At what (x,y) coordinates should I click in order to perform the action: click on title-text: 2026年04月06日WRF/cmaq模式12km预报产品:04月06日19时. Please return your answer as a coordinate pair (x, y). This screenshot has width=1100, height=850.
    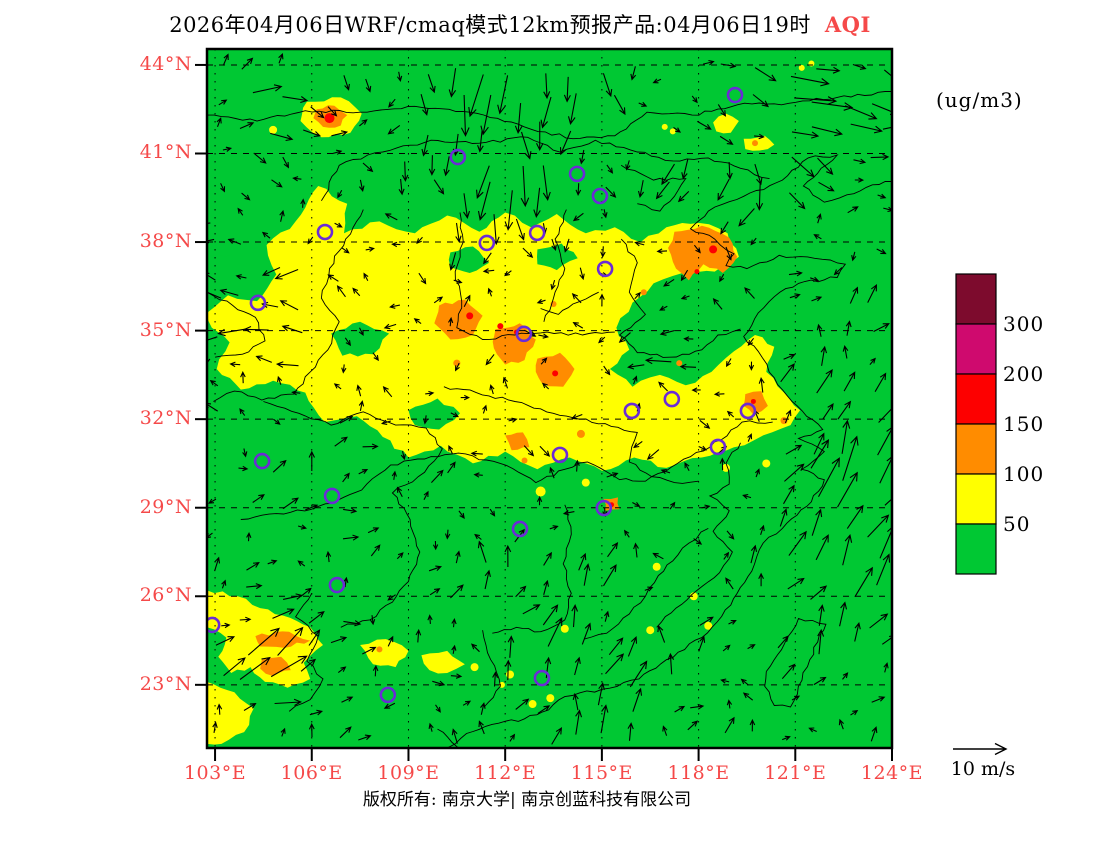
    Looking at the image, I should click on (490, 25).